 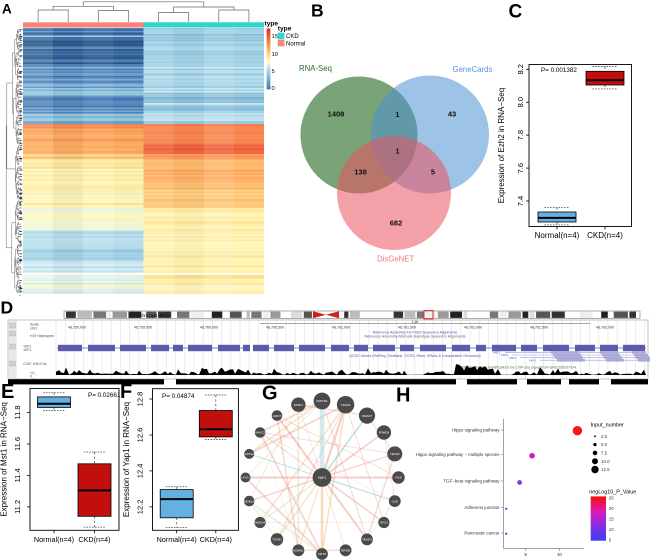 What do you see at coordinates (520, 201) in the screenshot?
I see `svg-text: 7.4` at bounding box center [520, 201].